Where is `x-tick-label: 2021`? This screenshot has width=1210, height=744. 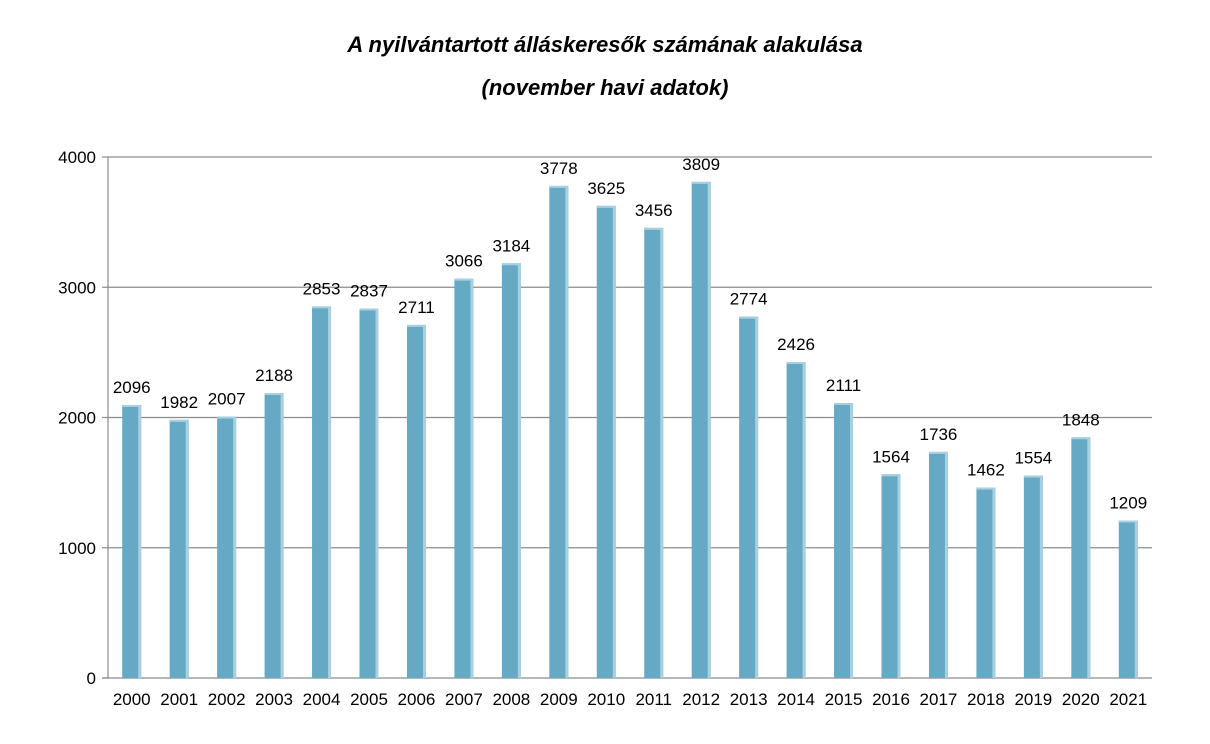
x-tick-label: 2021 is located at coordinates (1128, 699).